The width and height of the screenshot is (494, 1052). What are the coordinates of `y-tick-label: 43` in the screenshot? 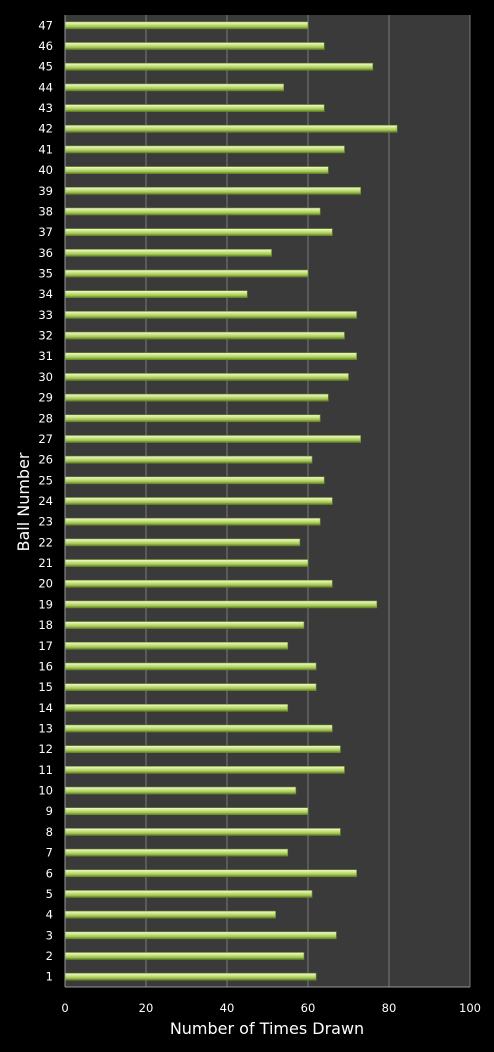 It's located at (45, 108).